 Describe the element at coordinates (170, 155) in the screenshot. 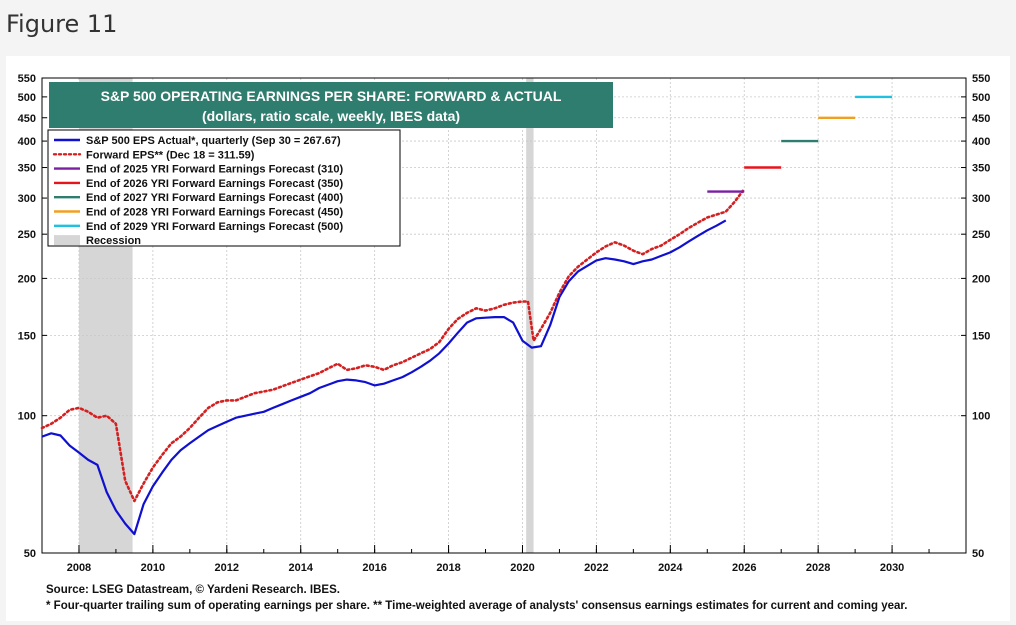

I see `legend-label: Forward EPS** (Dec 18 = 311.59)` at that location.